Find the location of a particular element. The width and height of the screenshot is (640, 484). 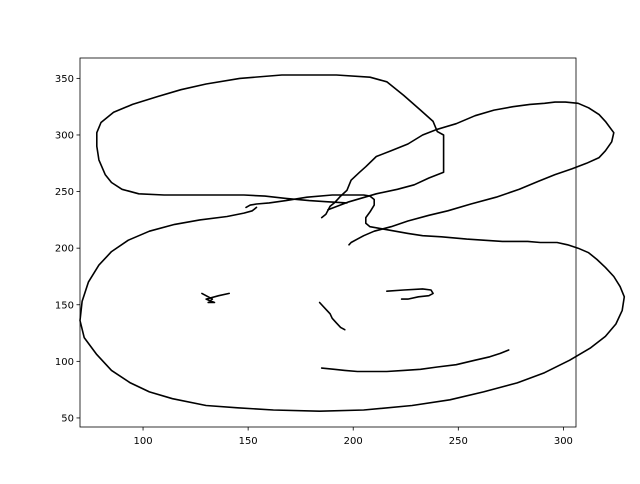

y-tick-label: 100 is located at coordinates (64, 362).